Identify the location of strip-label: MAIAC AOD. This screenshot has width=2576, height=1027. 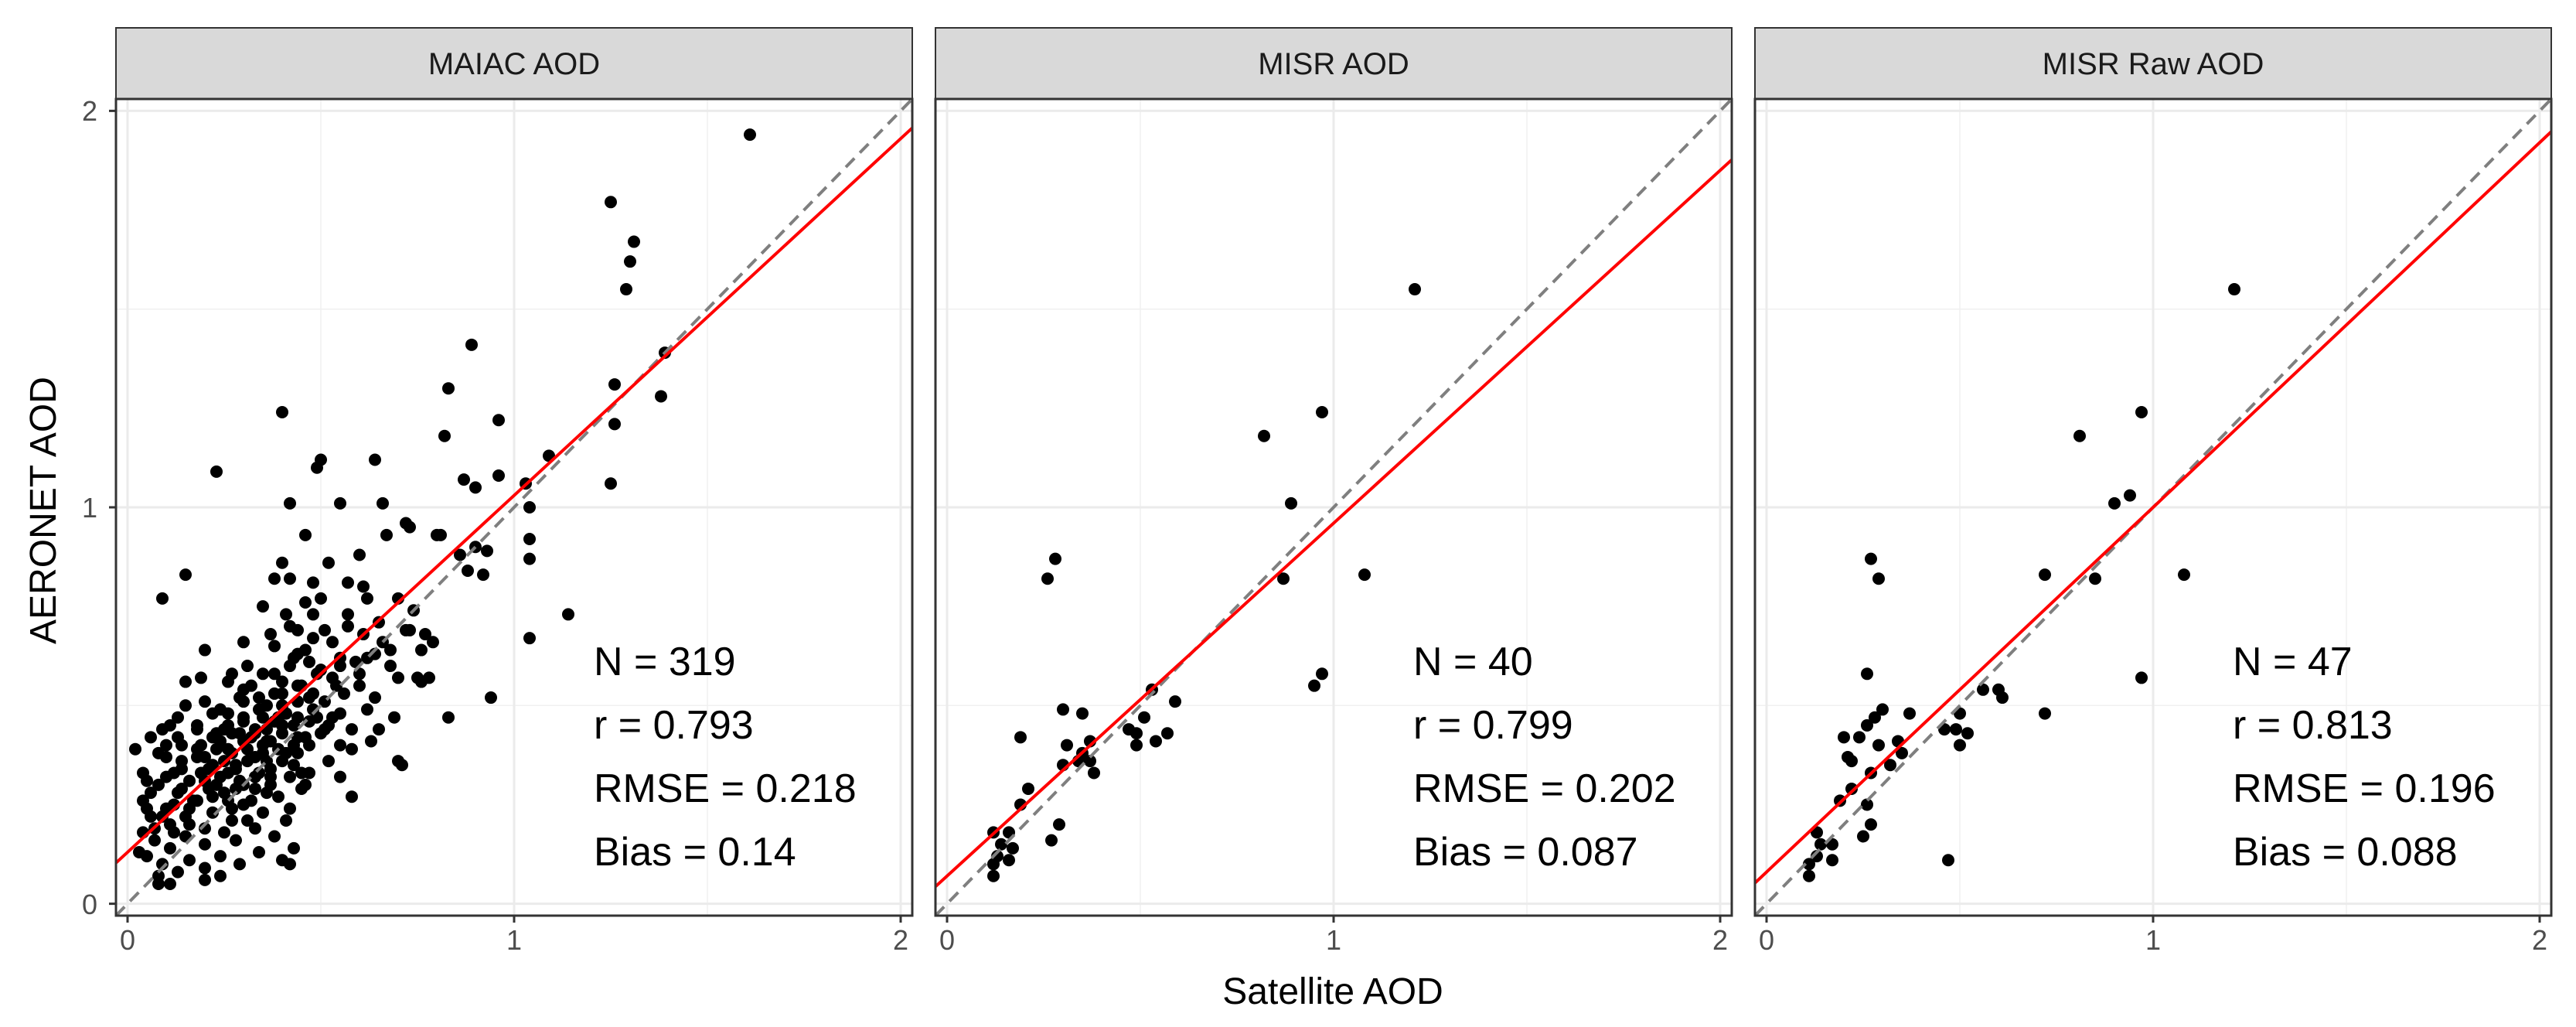
(514, 64).